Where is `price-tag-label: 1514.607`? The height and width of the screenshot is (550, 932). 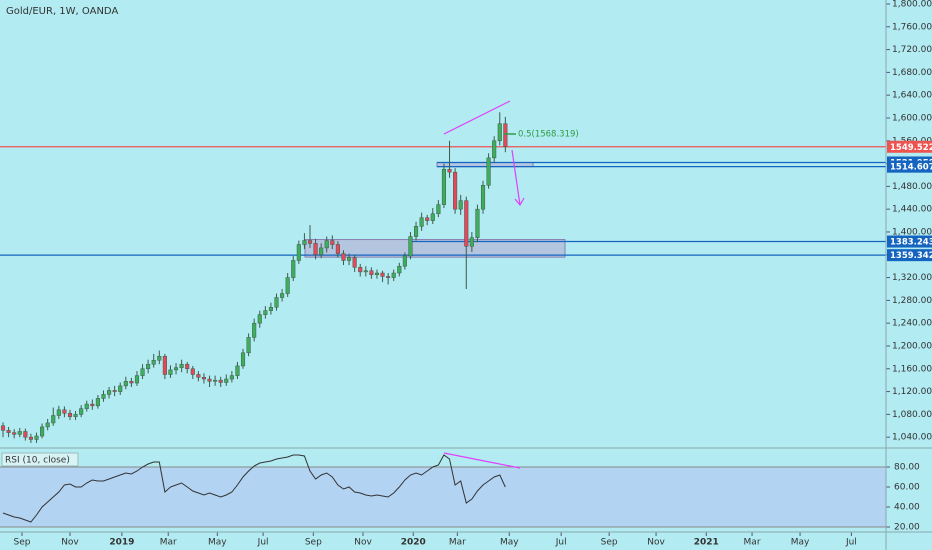 price-tag-label: 1514.607 is located at coordinates (911, 168).